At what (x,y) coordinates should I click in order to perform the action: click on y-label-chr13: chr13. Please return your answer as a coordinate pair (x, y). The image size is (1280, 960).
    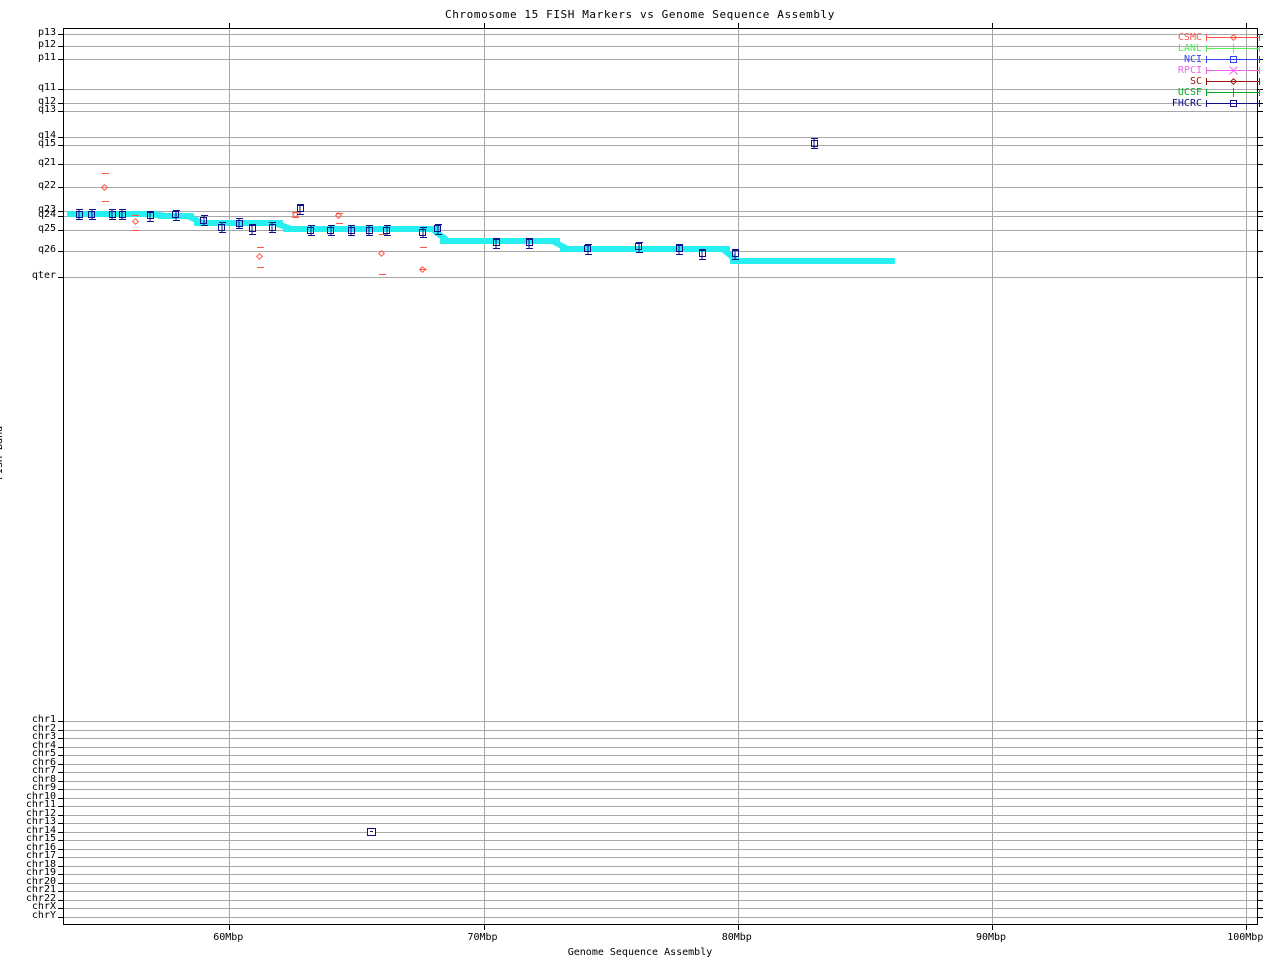
    Looking at the image, I should click on (40, 821).